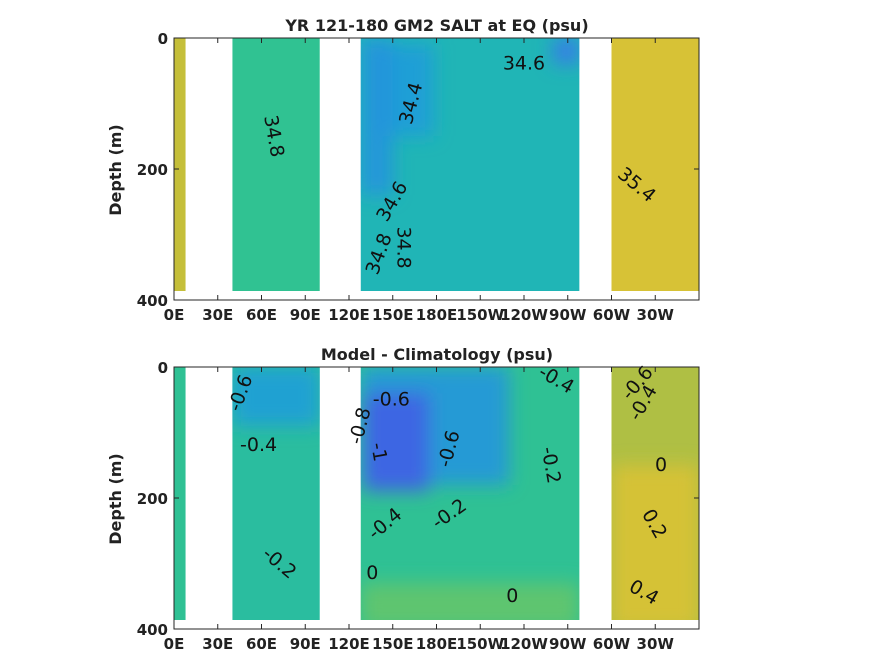  I want to click on contour-label: 34.8, so click(403, 247).